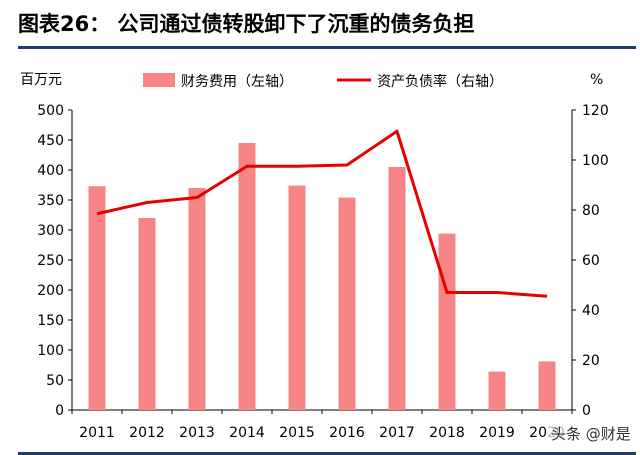  What do you see at coordinates (591, 261) in the screenshot?
I see `right-tick-label: 60` at bounding box center [591, 261].